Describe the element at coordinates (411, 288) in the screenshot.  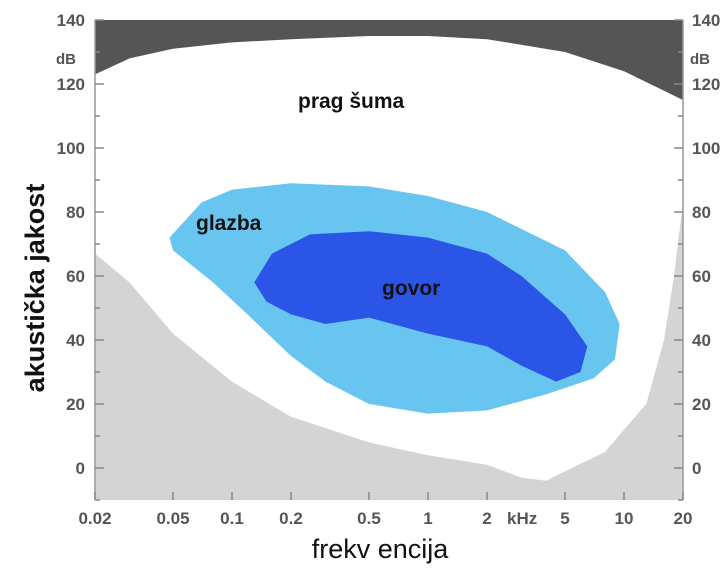
I see `speech-zone-label: govor` at that location.